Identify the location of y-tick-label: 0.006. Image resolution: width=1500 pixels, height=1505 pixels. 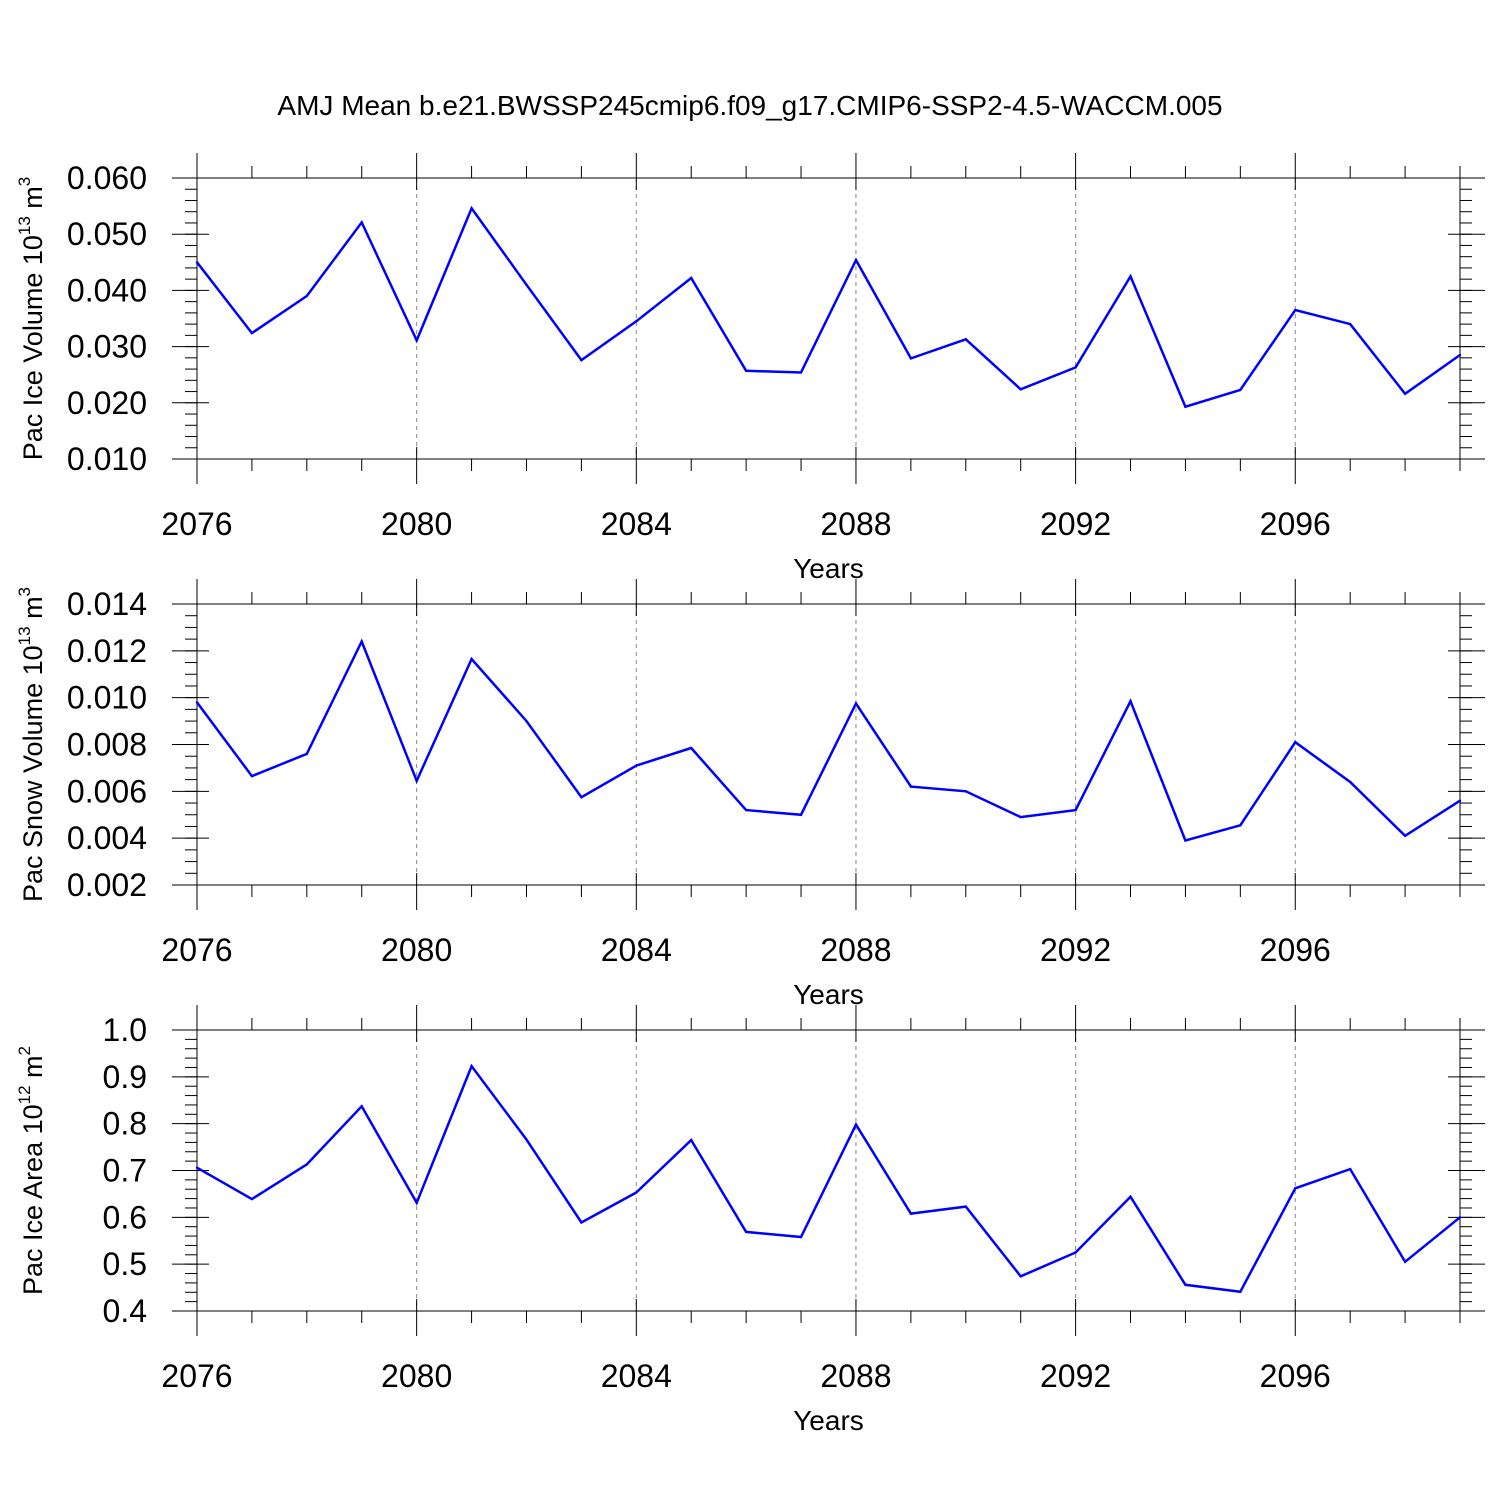
(107, 791).